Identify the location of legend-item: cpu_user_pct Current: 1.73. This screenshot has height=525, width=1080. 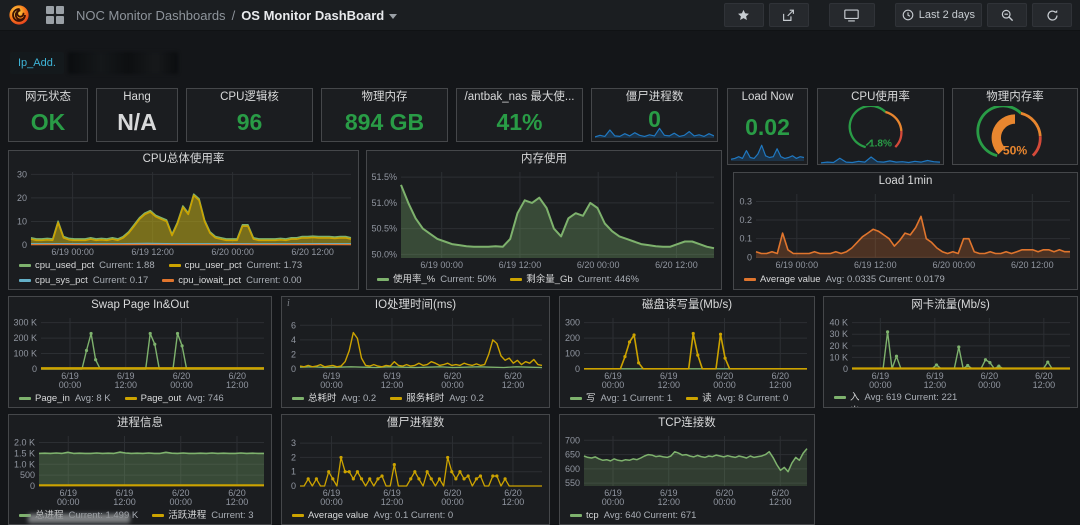
(235, 265).